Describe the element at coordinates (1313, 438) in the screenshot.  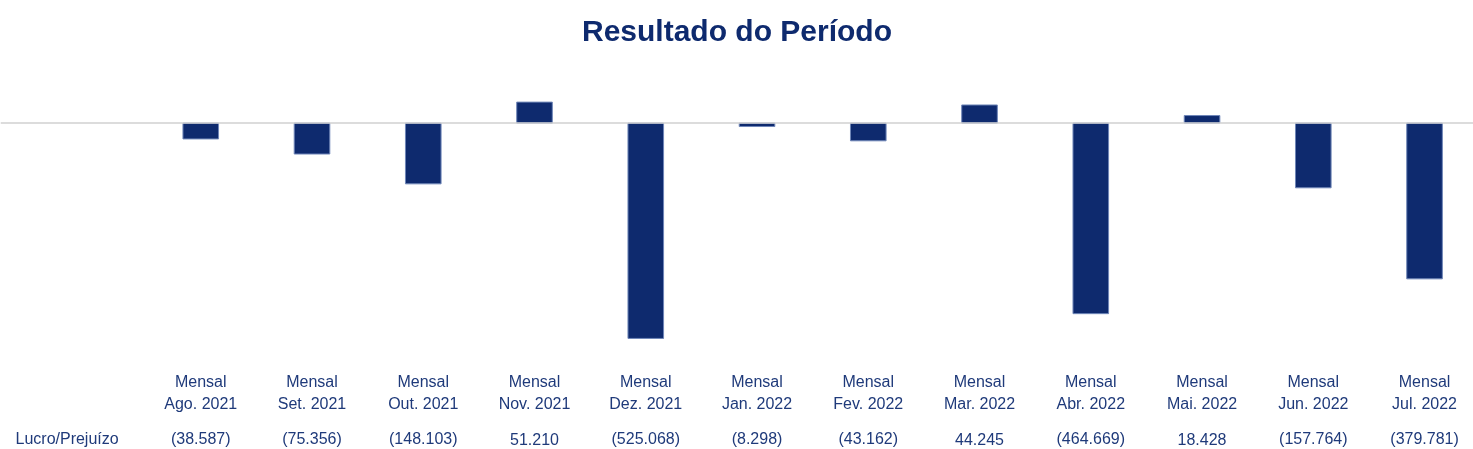
I see `data-label: (157.764)` at that location.